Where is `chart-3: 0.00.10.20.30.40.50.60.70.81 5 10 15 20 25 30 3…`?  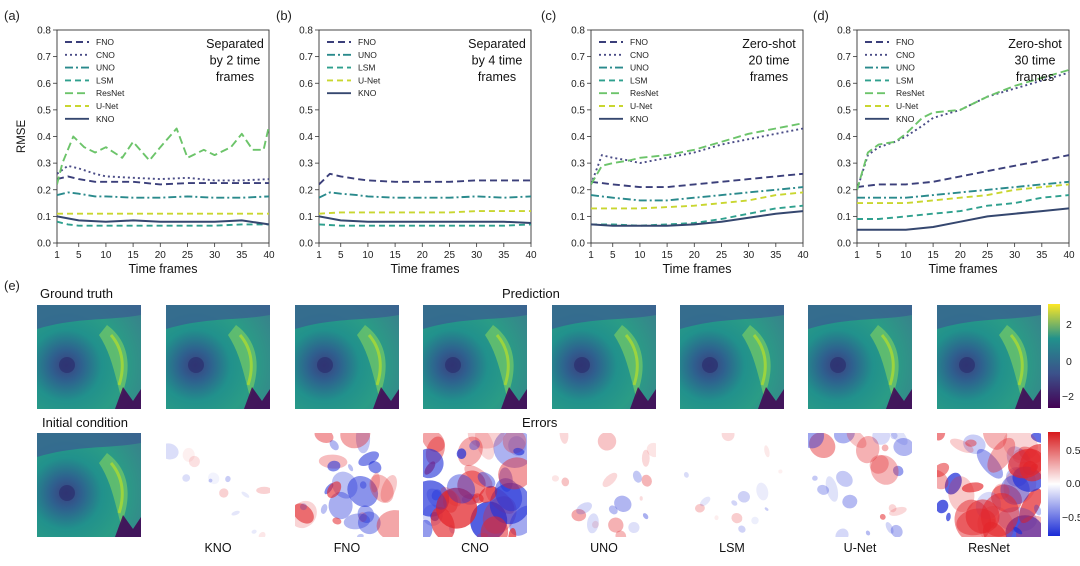
chart-3: 0.00.10.20.30.40.50.60.70.81 5 10 15 20 25 30 3… is located at coordinates (956, 151).